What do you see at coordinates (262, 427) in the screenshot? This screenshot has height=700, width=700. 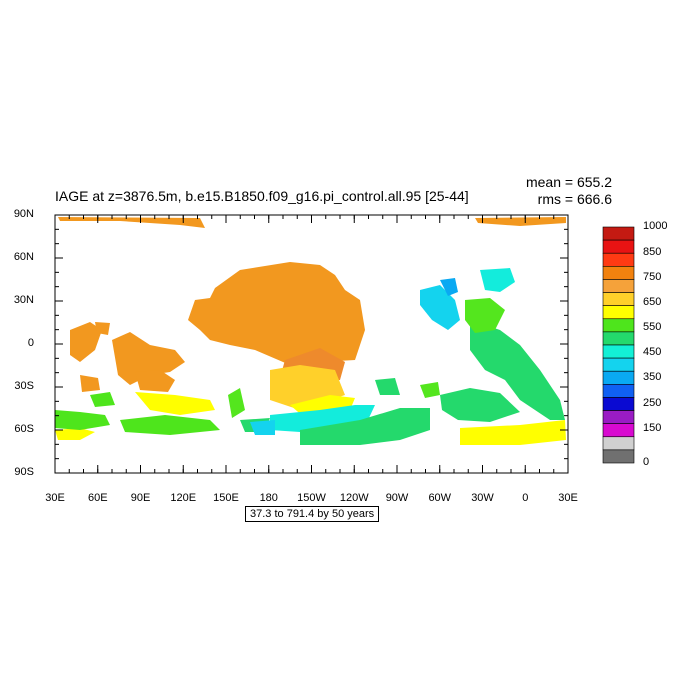 I see `antarctic-cyan` at bounding box center [262, 427].